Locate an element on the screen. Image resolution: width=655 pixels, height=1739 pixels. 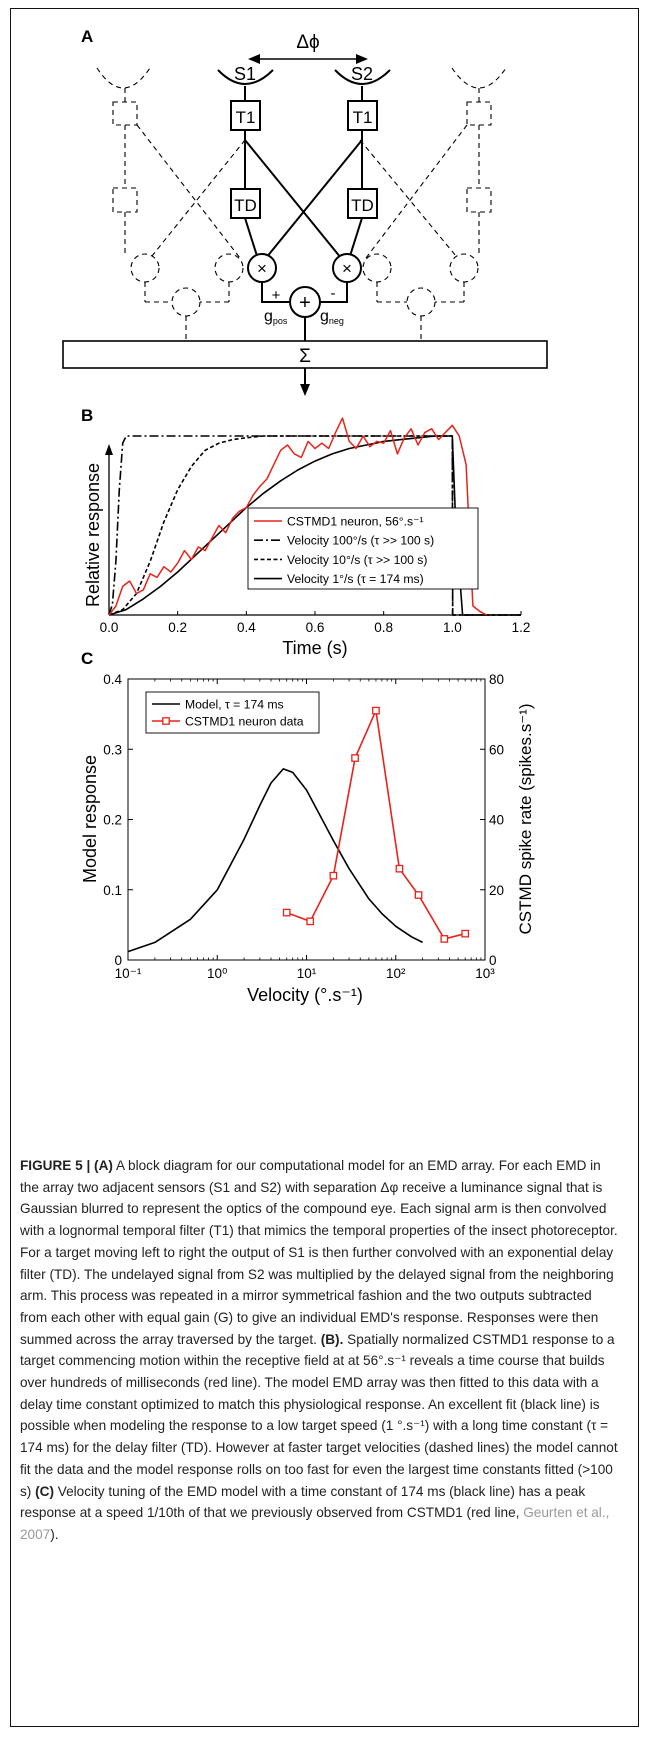
caption-label-b: (B). is located at coordinates (332, 1339).